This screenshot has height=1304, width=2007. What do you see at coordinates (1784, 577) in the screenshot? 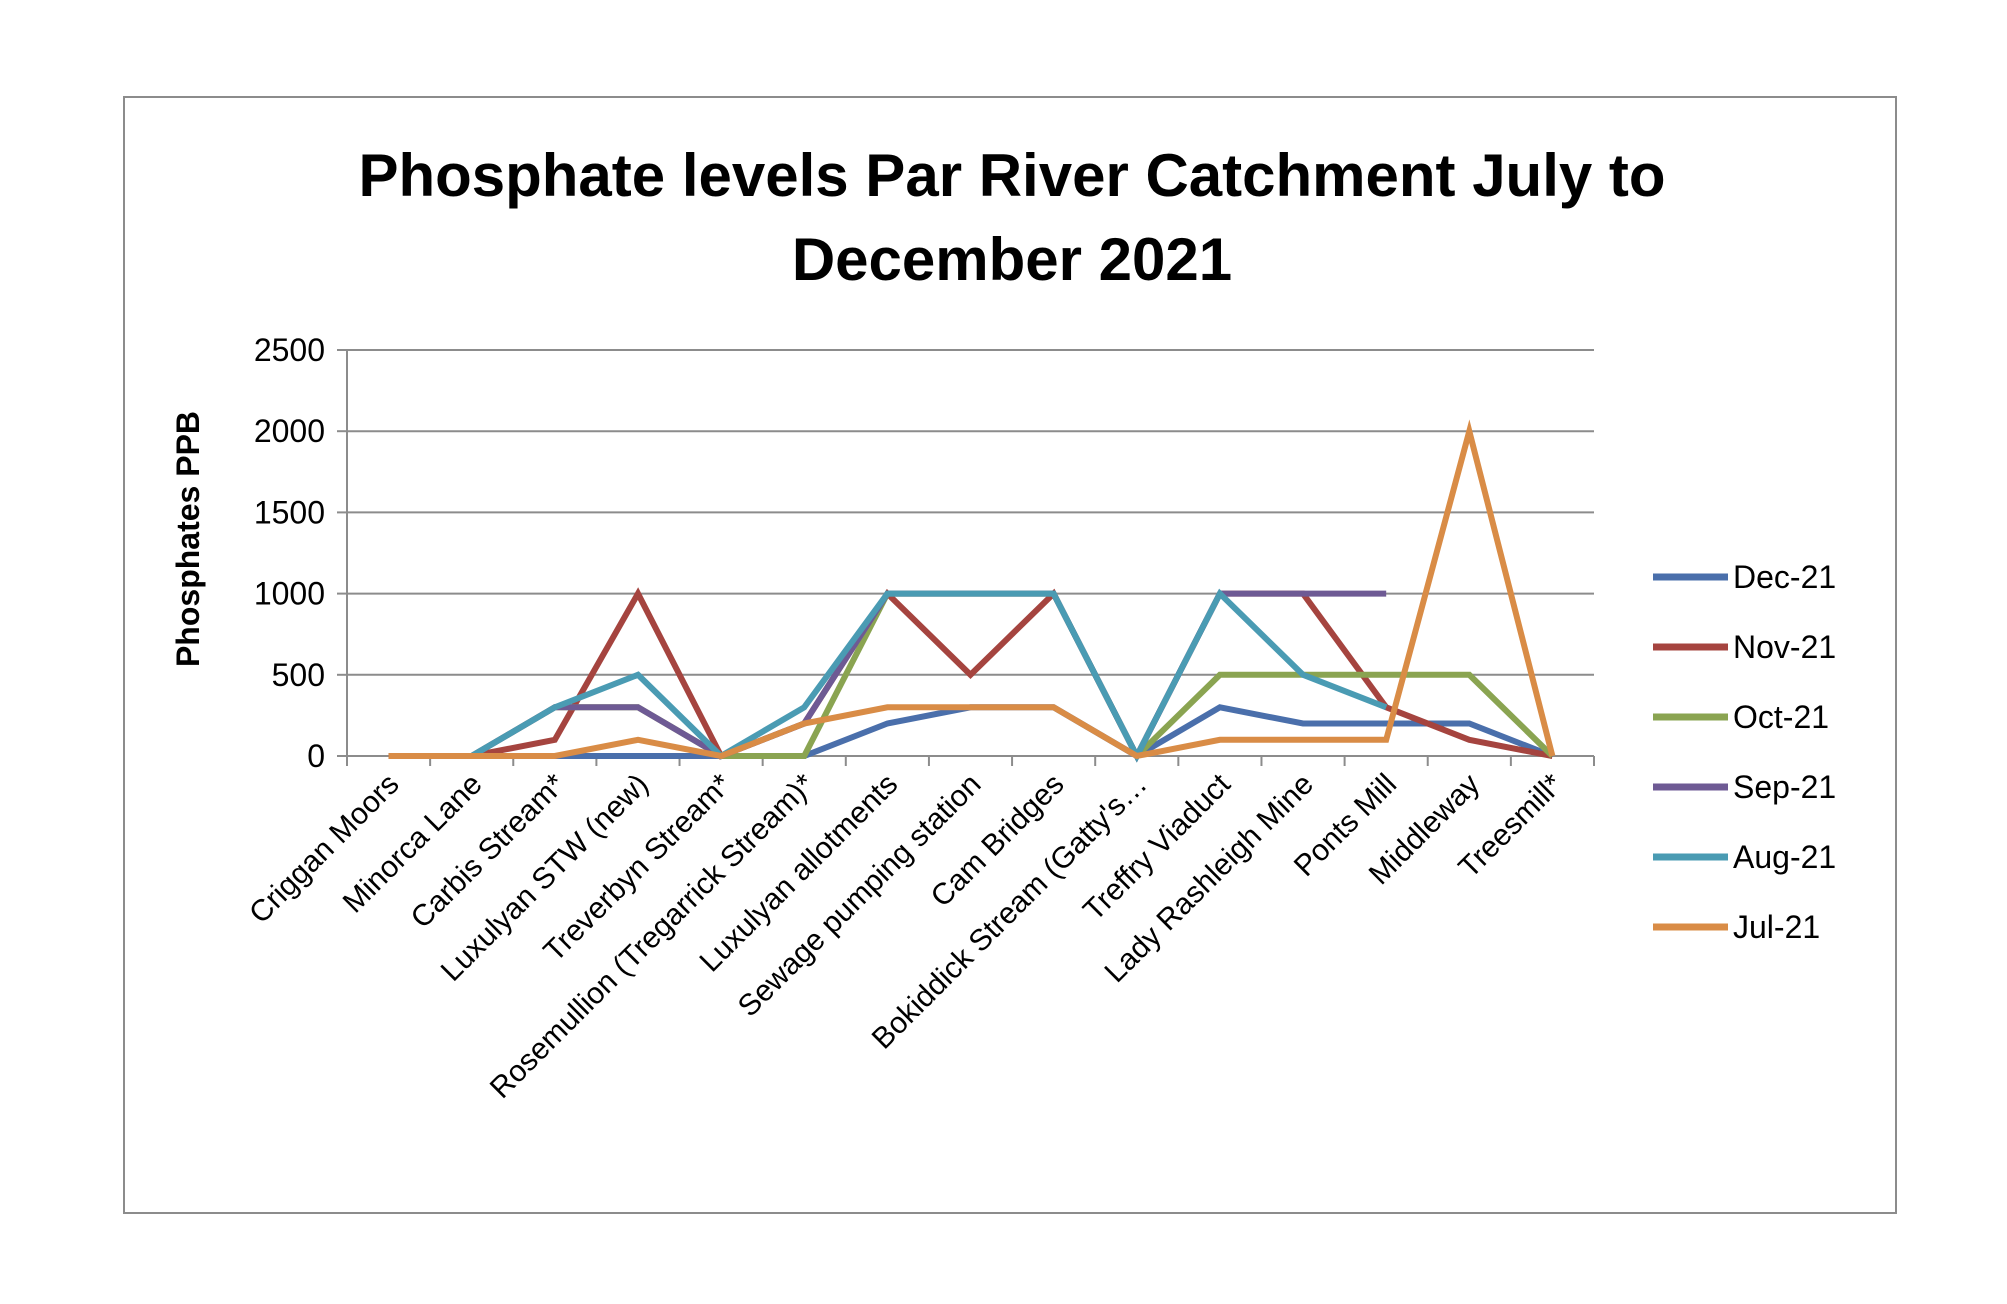
I see `legend-label-dec-21: Dec-21` at bounding box center [1784, 577].